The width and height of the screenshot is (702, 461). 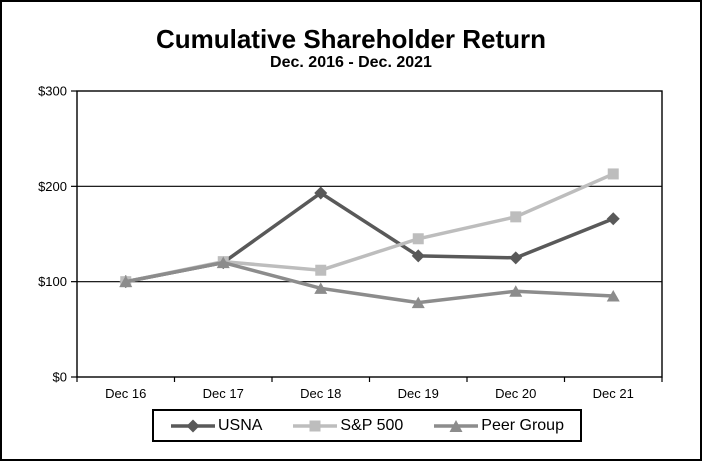 I want to click on x-axis-label: Dec 17, so click(x=223, y=393).